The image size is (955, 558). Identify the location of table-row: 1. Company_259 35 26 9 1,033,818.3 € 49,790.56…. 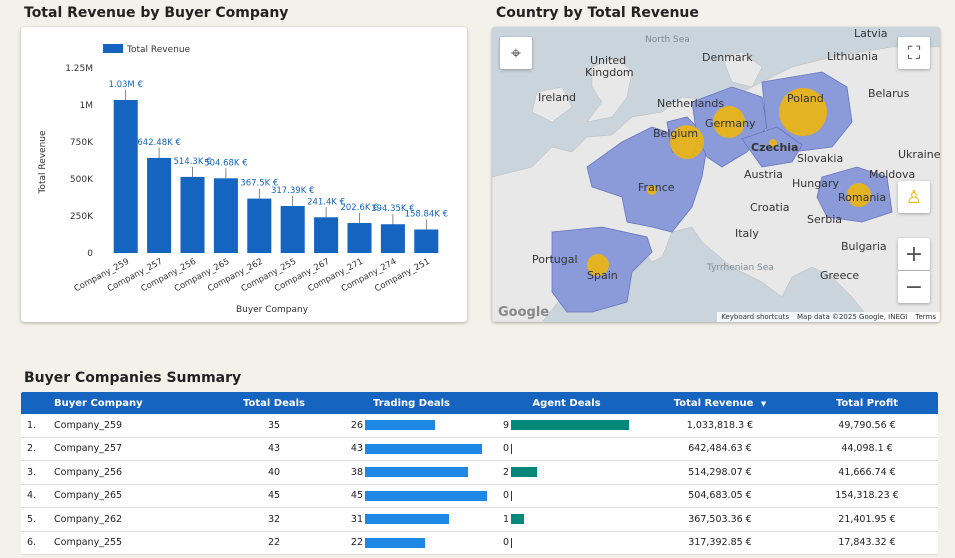
(479, 426).